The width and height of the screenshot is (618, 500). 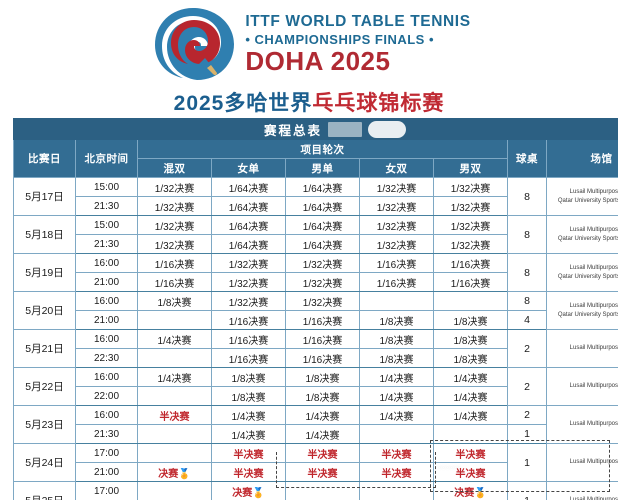 What do you see at coordinates (527, 490) in the screenshot?
I see `cell-table-count: 1` at bounding box center [527, 490].